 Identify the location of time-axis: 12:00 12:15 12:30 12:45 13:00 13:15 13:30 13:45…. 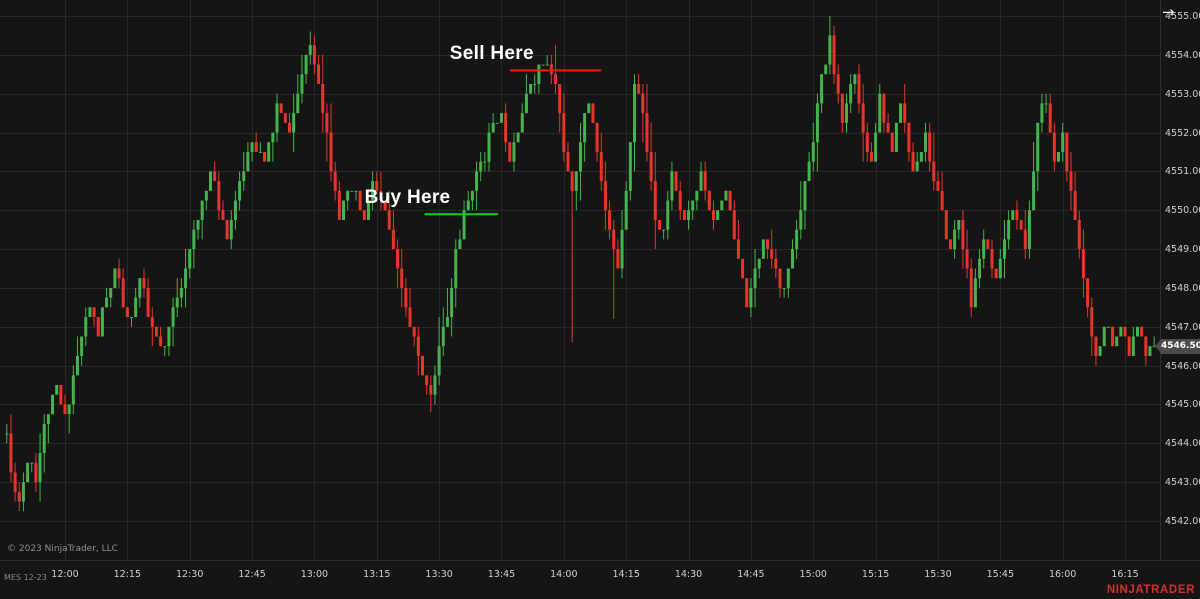
(600, 579).